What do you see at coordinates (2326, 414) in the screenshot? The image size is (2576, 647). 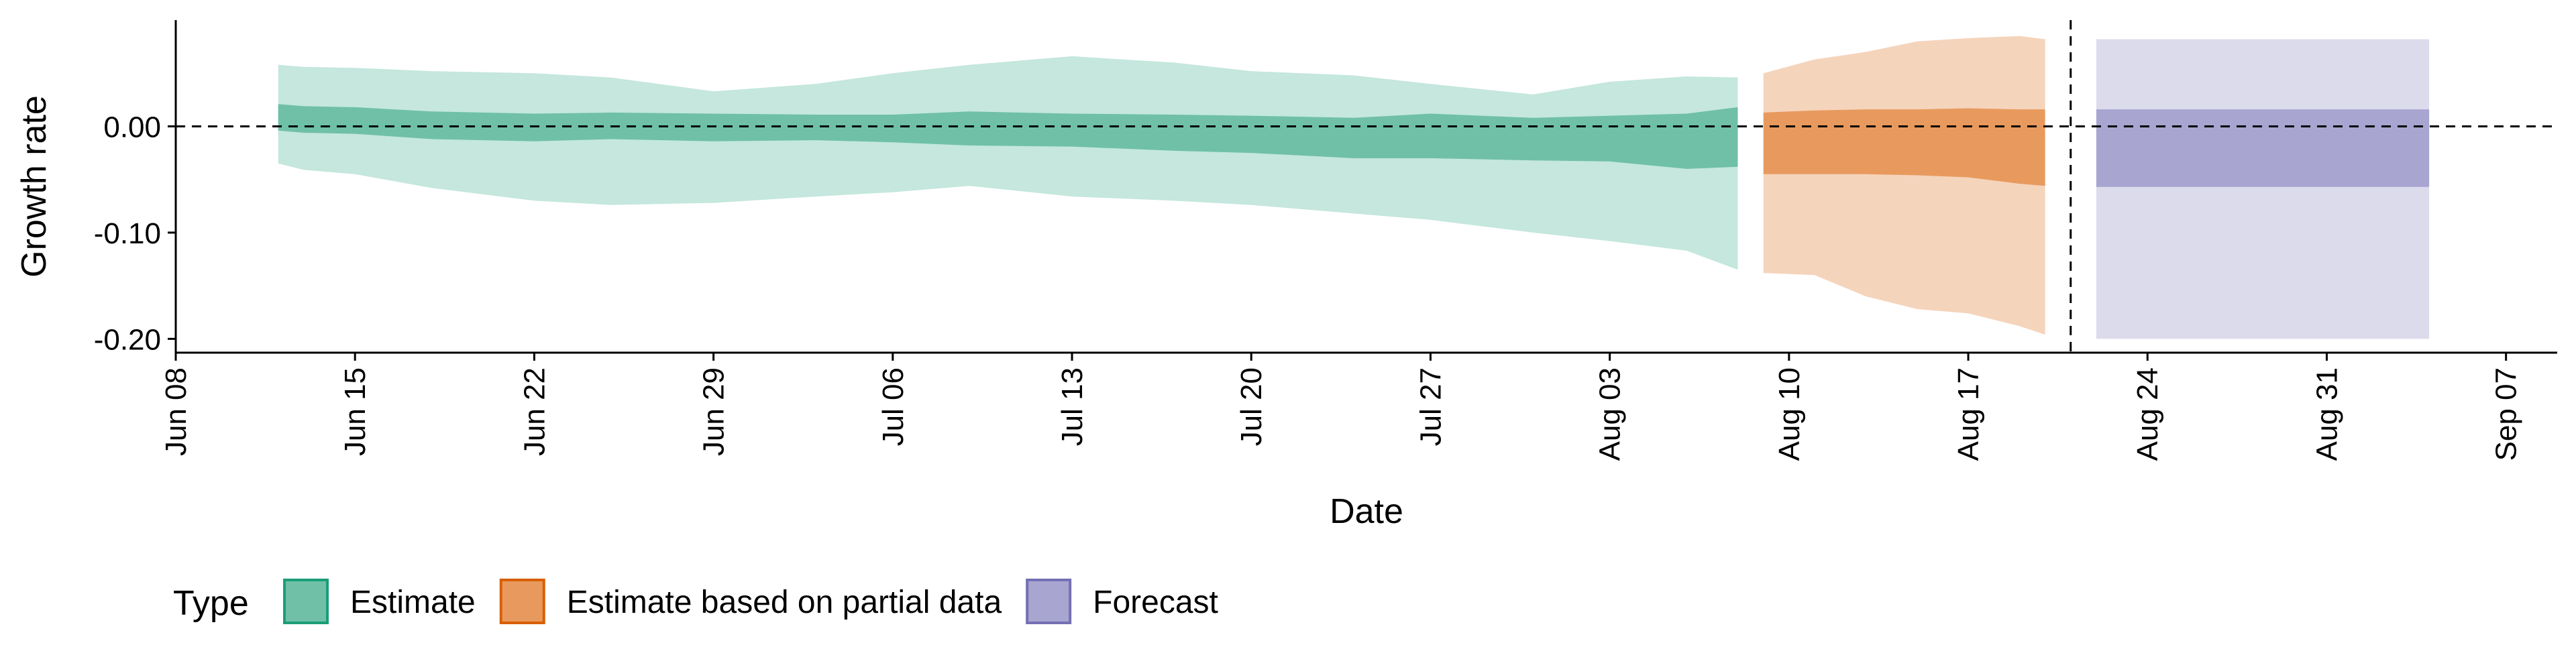 I see `x-tick-label: Aug 31` at bounding box center [2326, 414].